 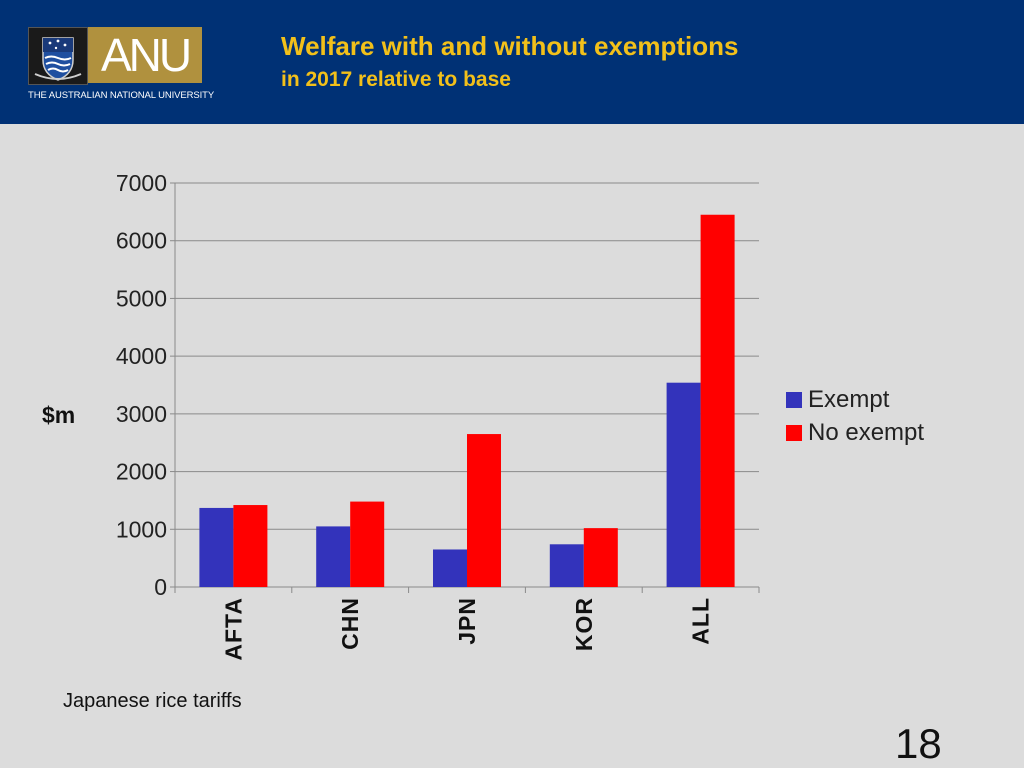 What do you see at coordinates (216, 547) in the screenshot?
I see `bar-exempt-afta` at bounding box center [216, 547].